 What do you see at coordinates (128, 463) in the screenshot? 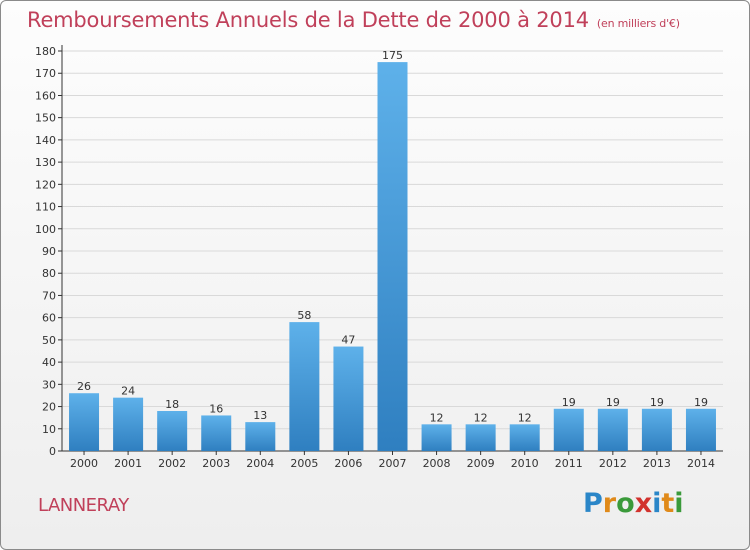
I see `x-tick-label-2001: 2001` at bounding box center [128, 463].